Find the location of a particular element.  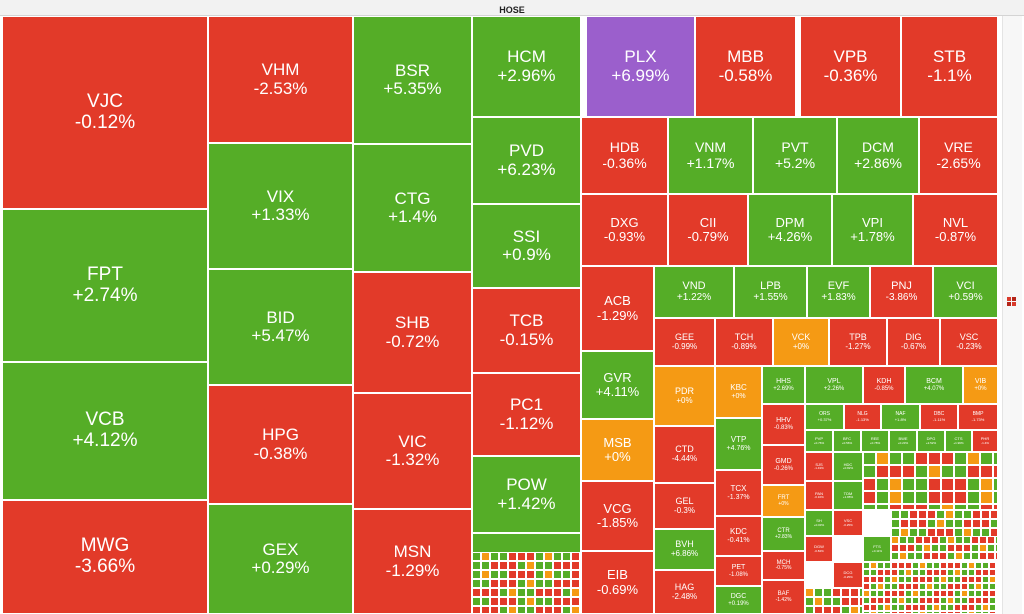

stock-tile-vnm: VNM +1.17% is located at coordinates (710, 155).